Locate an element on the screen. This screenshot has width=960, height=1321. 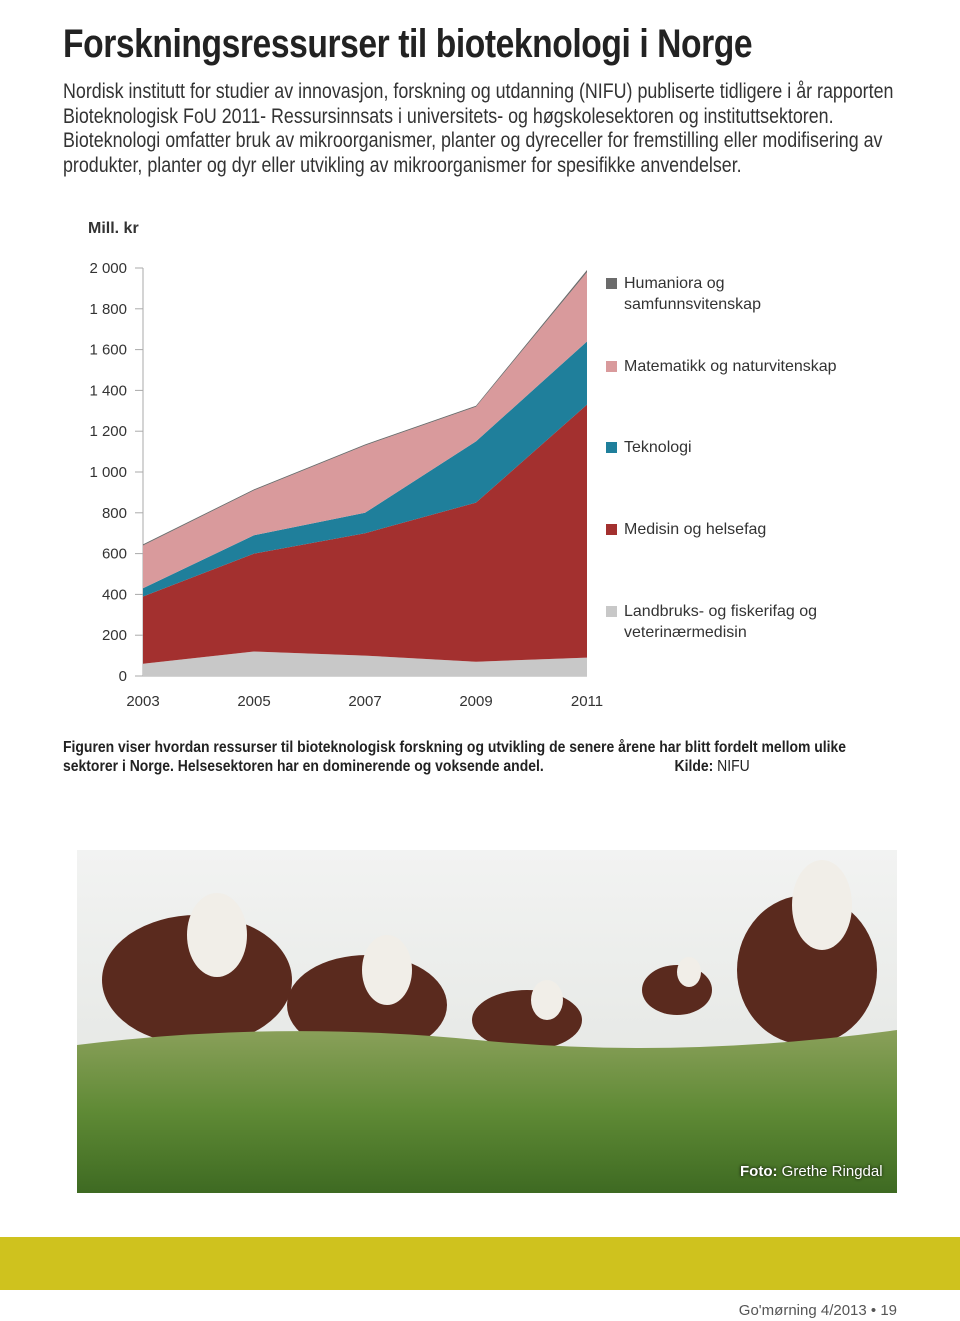
x-tick-label: 2005 is located at coordinates (253, 701).